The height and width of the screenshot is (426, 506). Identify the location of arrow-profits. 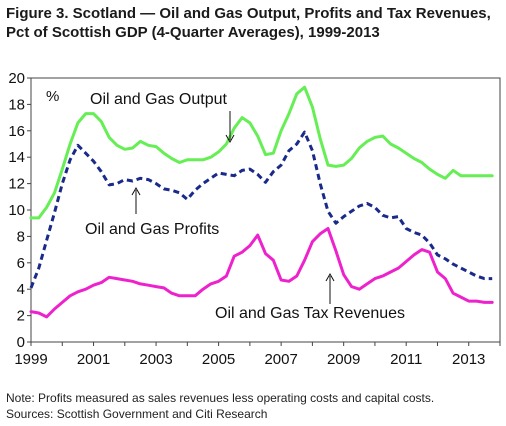
(136, 200).